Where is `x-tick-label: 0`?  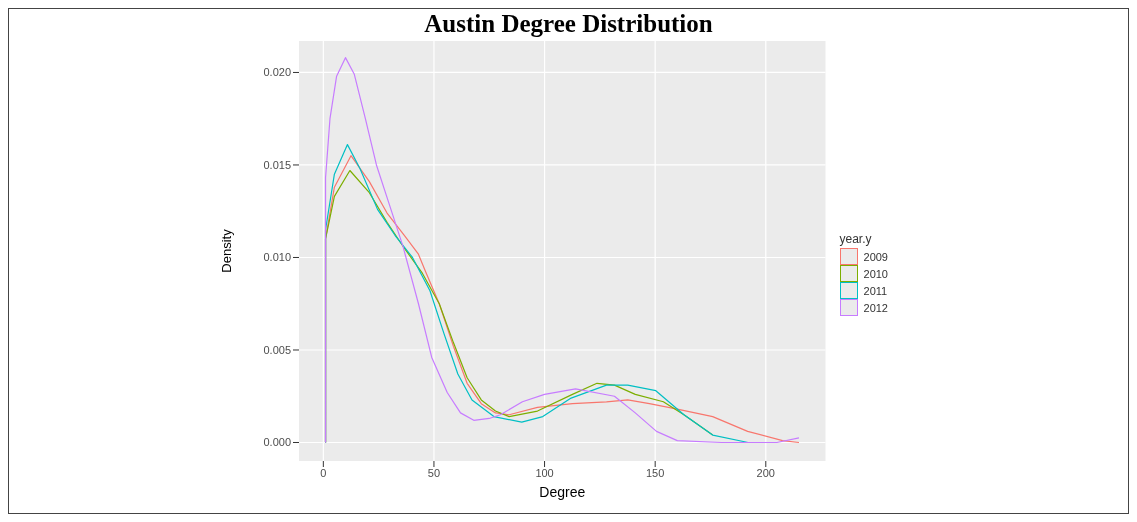
x-tick-label: 0 is located at coordinates (323, 472).